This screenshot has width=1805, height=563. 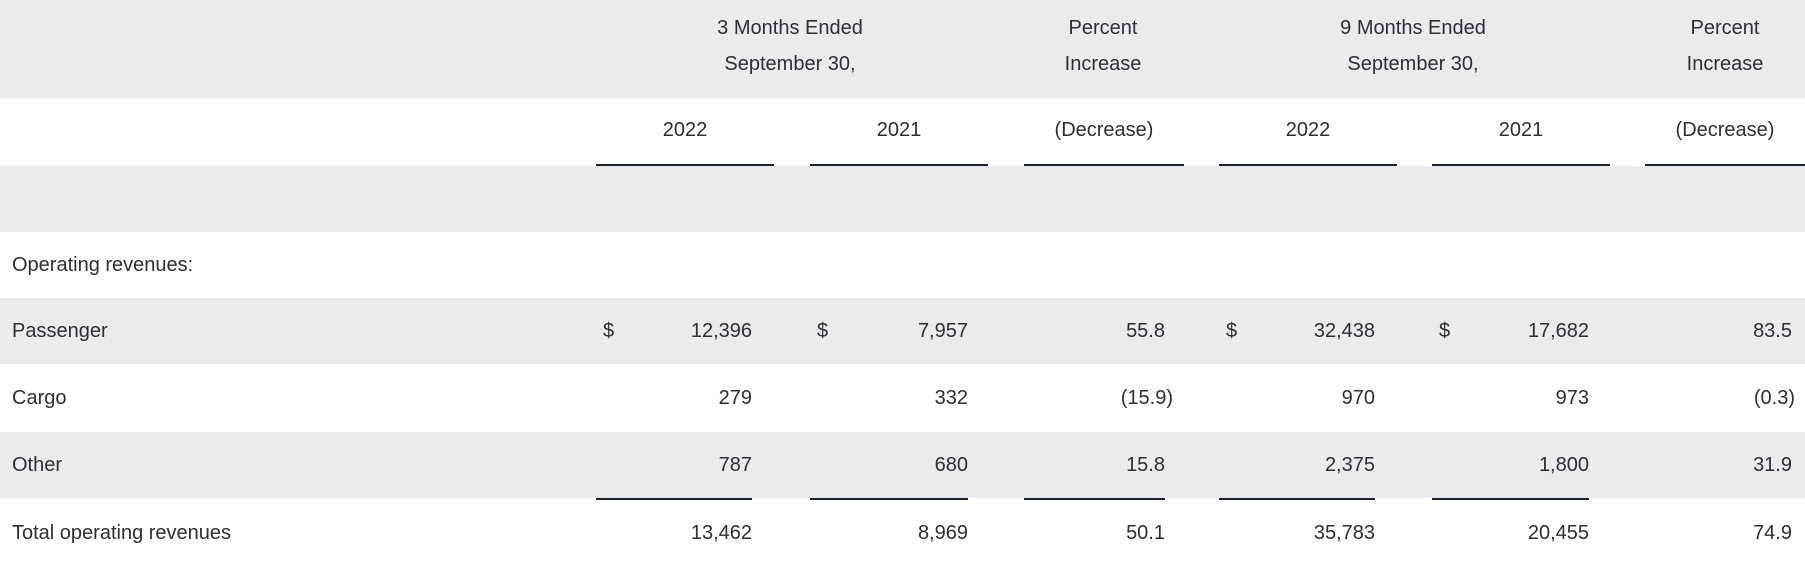 I want to click on year-band, so click(x=902, y=132).